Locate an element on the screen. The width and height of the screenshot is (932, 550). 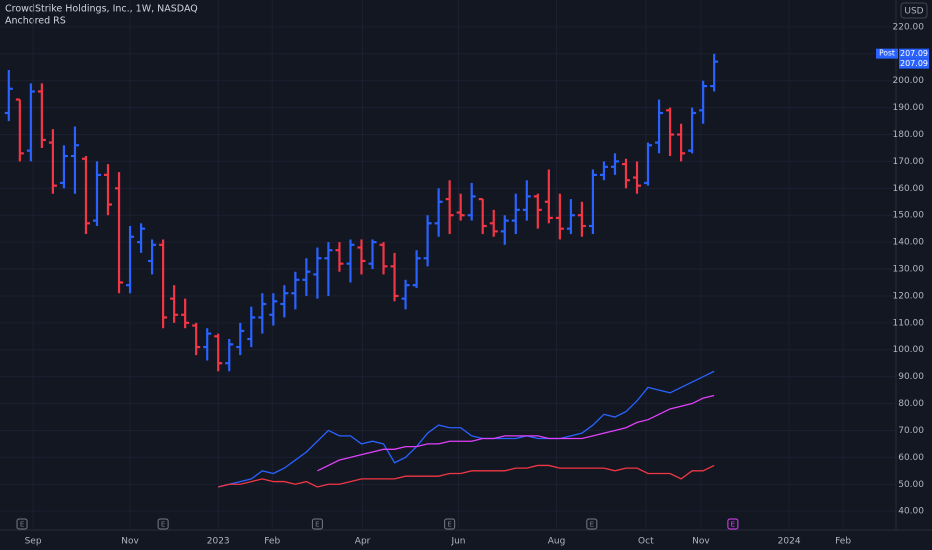
y-tick-label: 160.00 is located at coordinates (909, 189).